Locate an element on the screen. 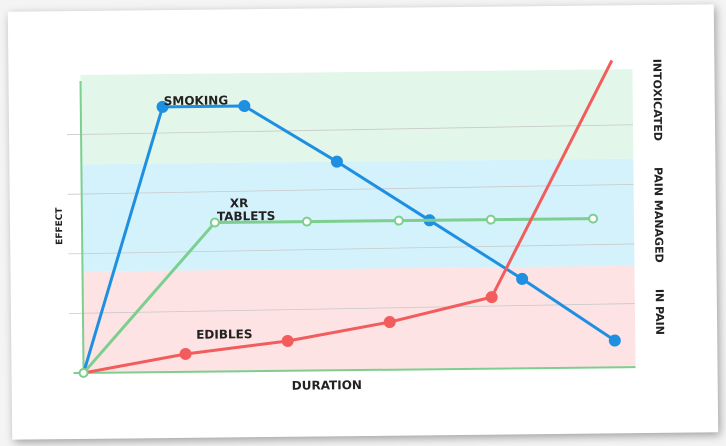 The height and width of the screenshot is (446, 726). point-origin is located at coordinates (83, 372).